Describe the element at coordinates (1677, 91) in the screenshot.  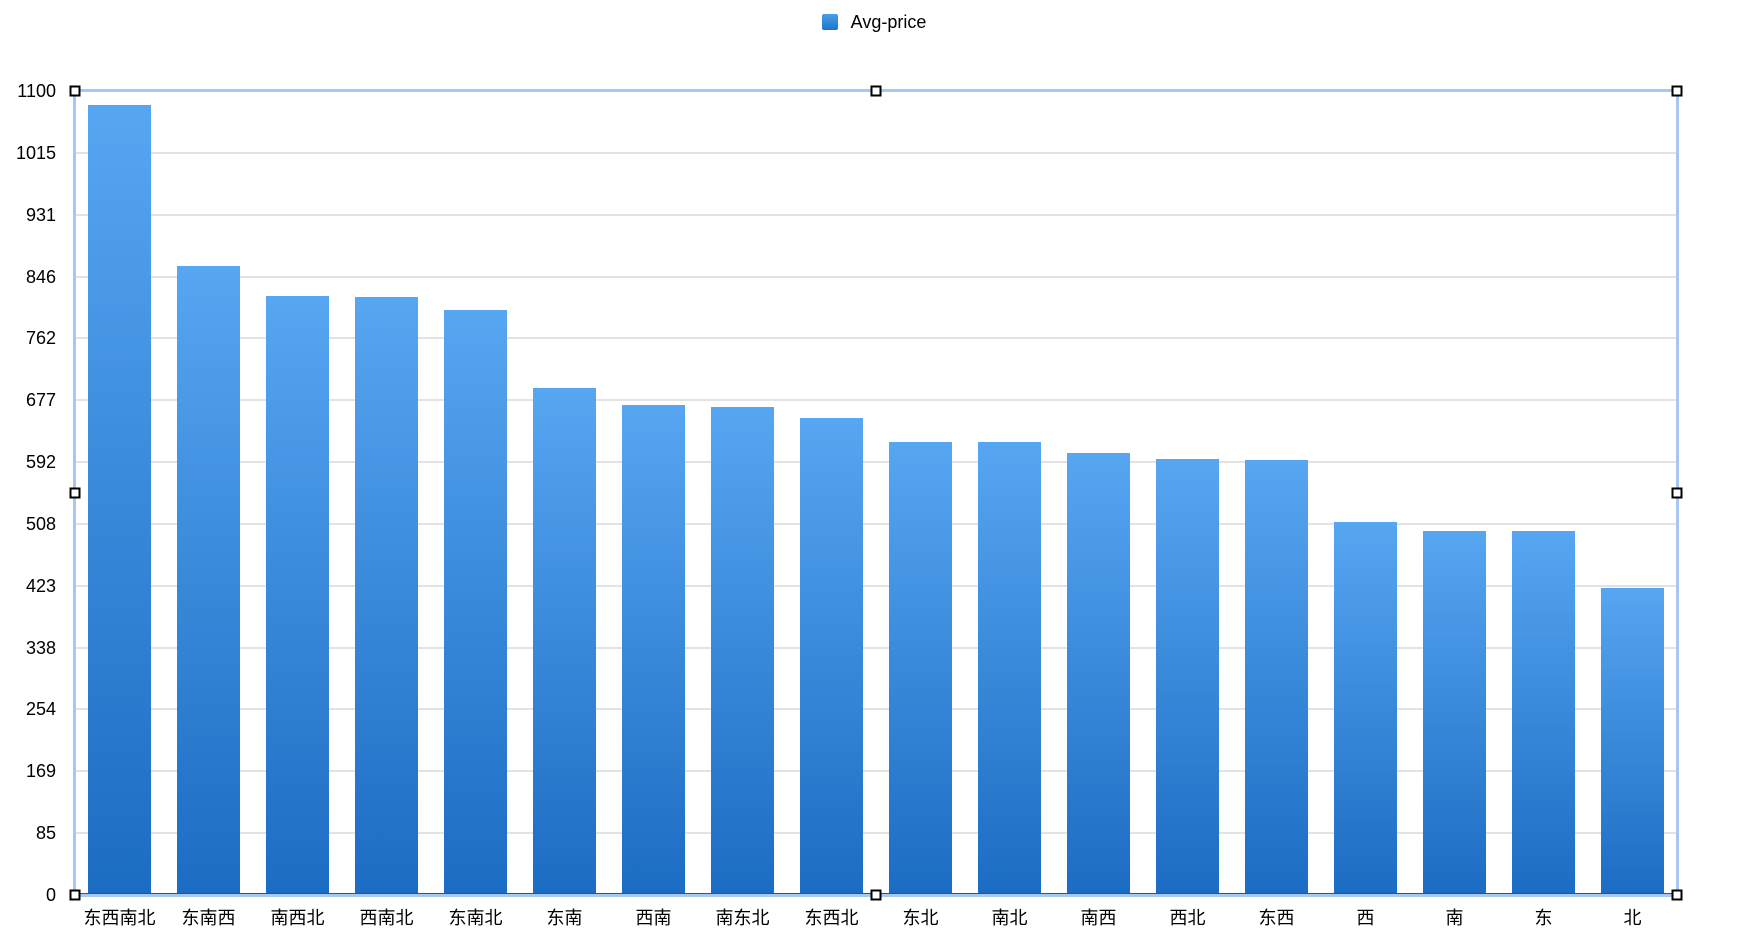
I see `selection-handle-top-right` at that location.